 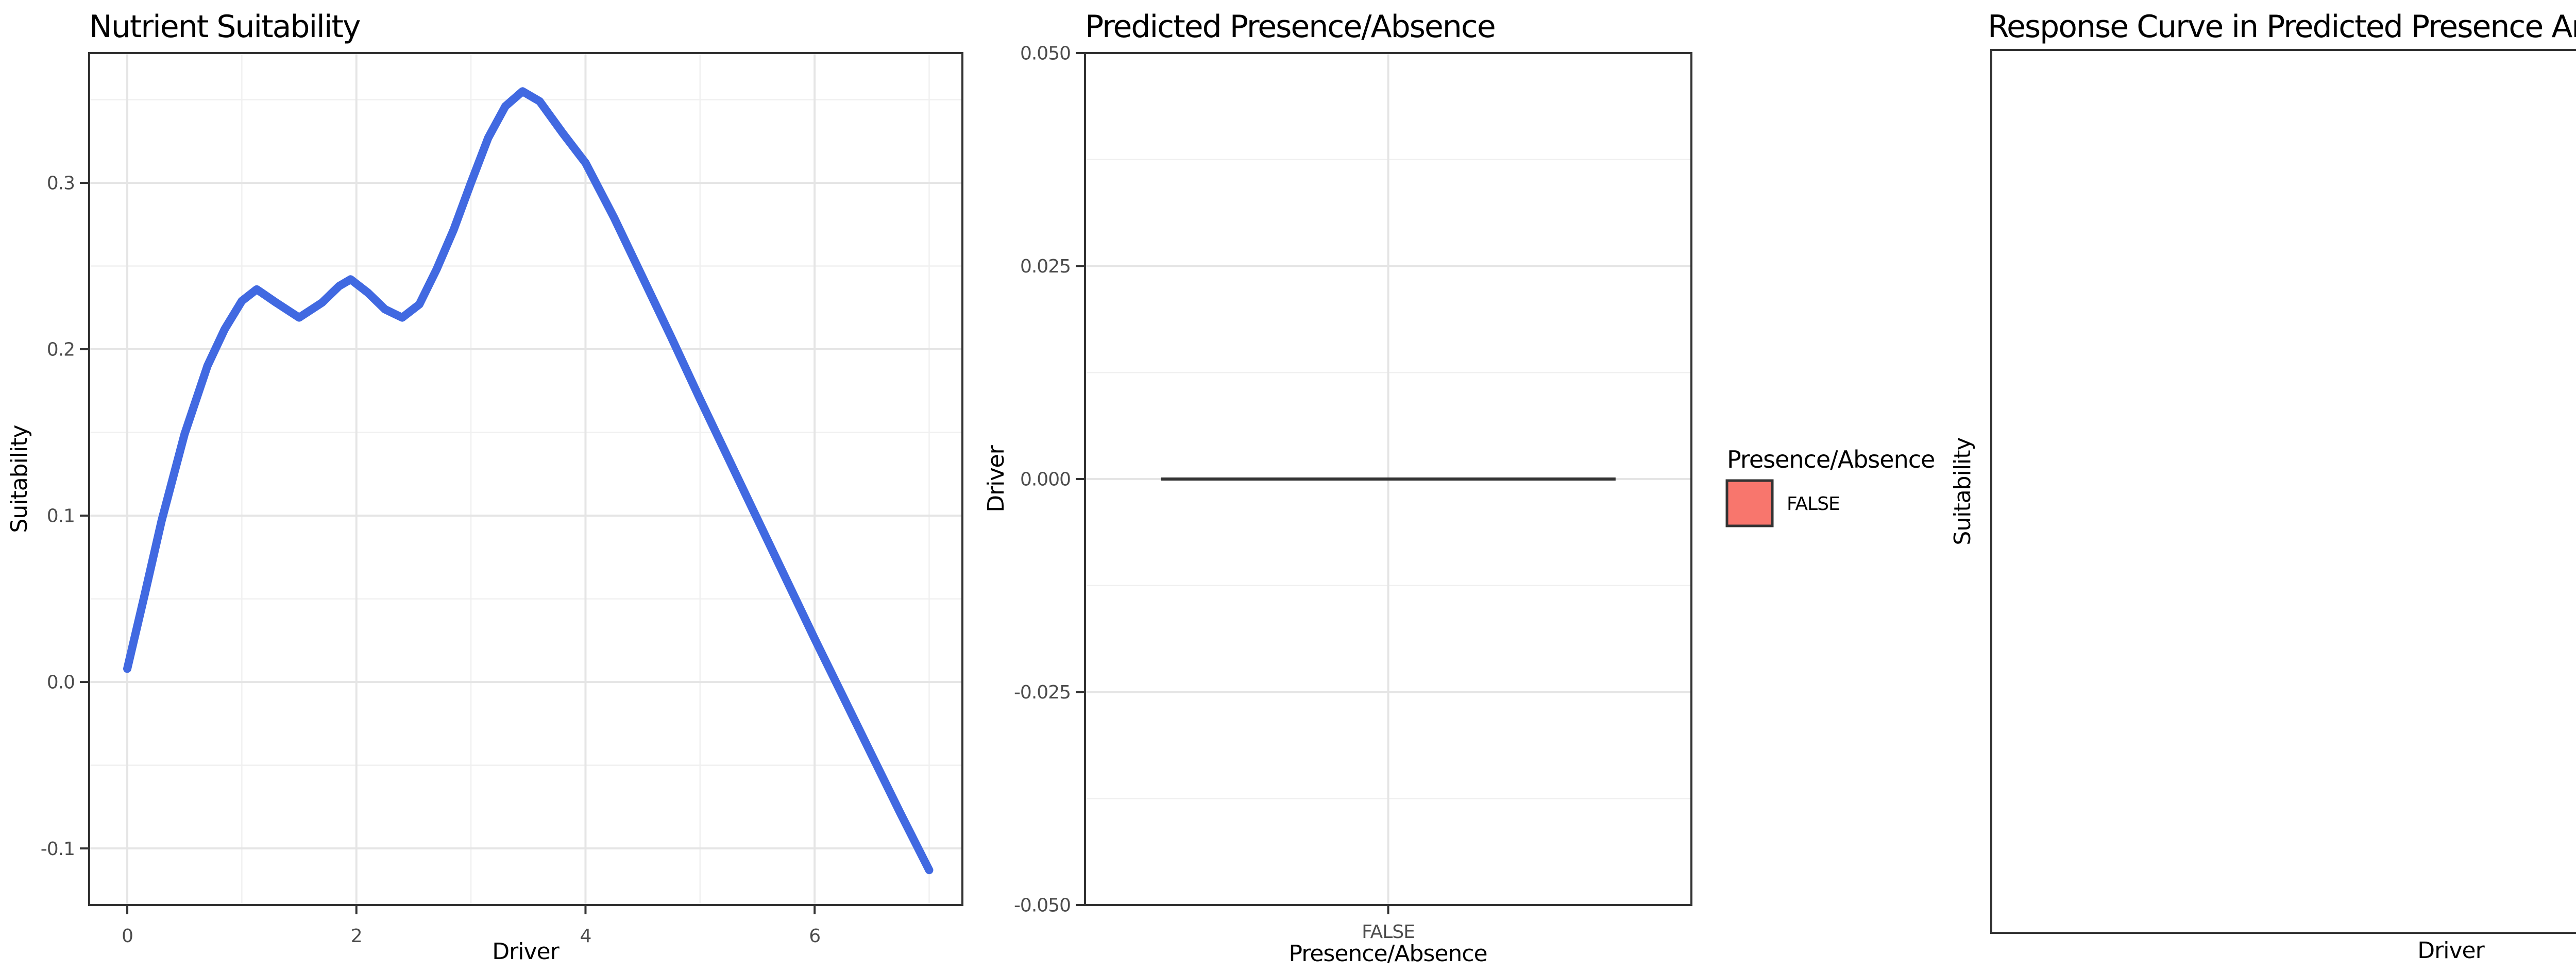 What do you see at coordinates (585, 937) in the screenshot?
I see `x-tick-label: 4` at bounding box center [585, 937].